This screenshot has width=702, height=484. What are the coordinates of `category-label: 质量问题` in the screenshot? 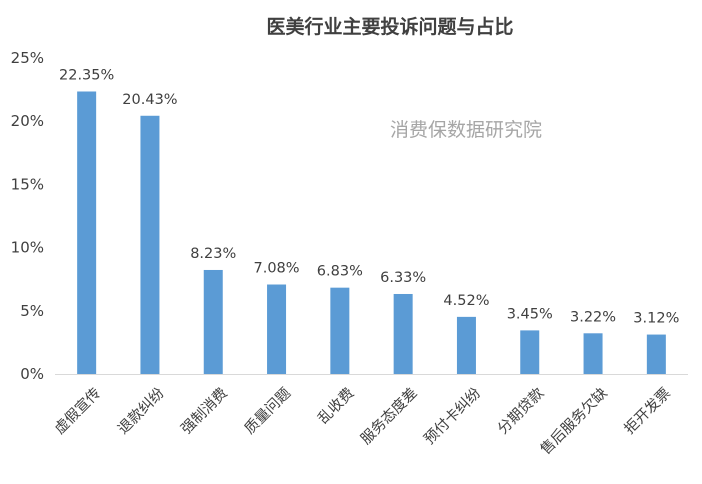 It's located at (267, 411).